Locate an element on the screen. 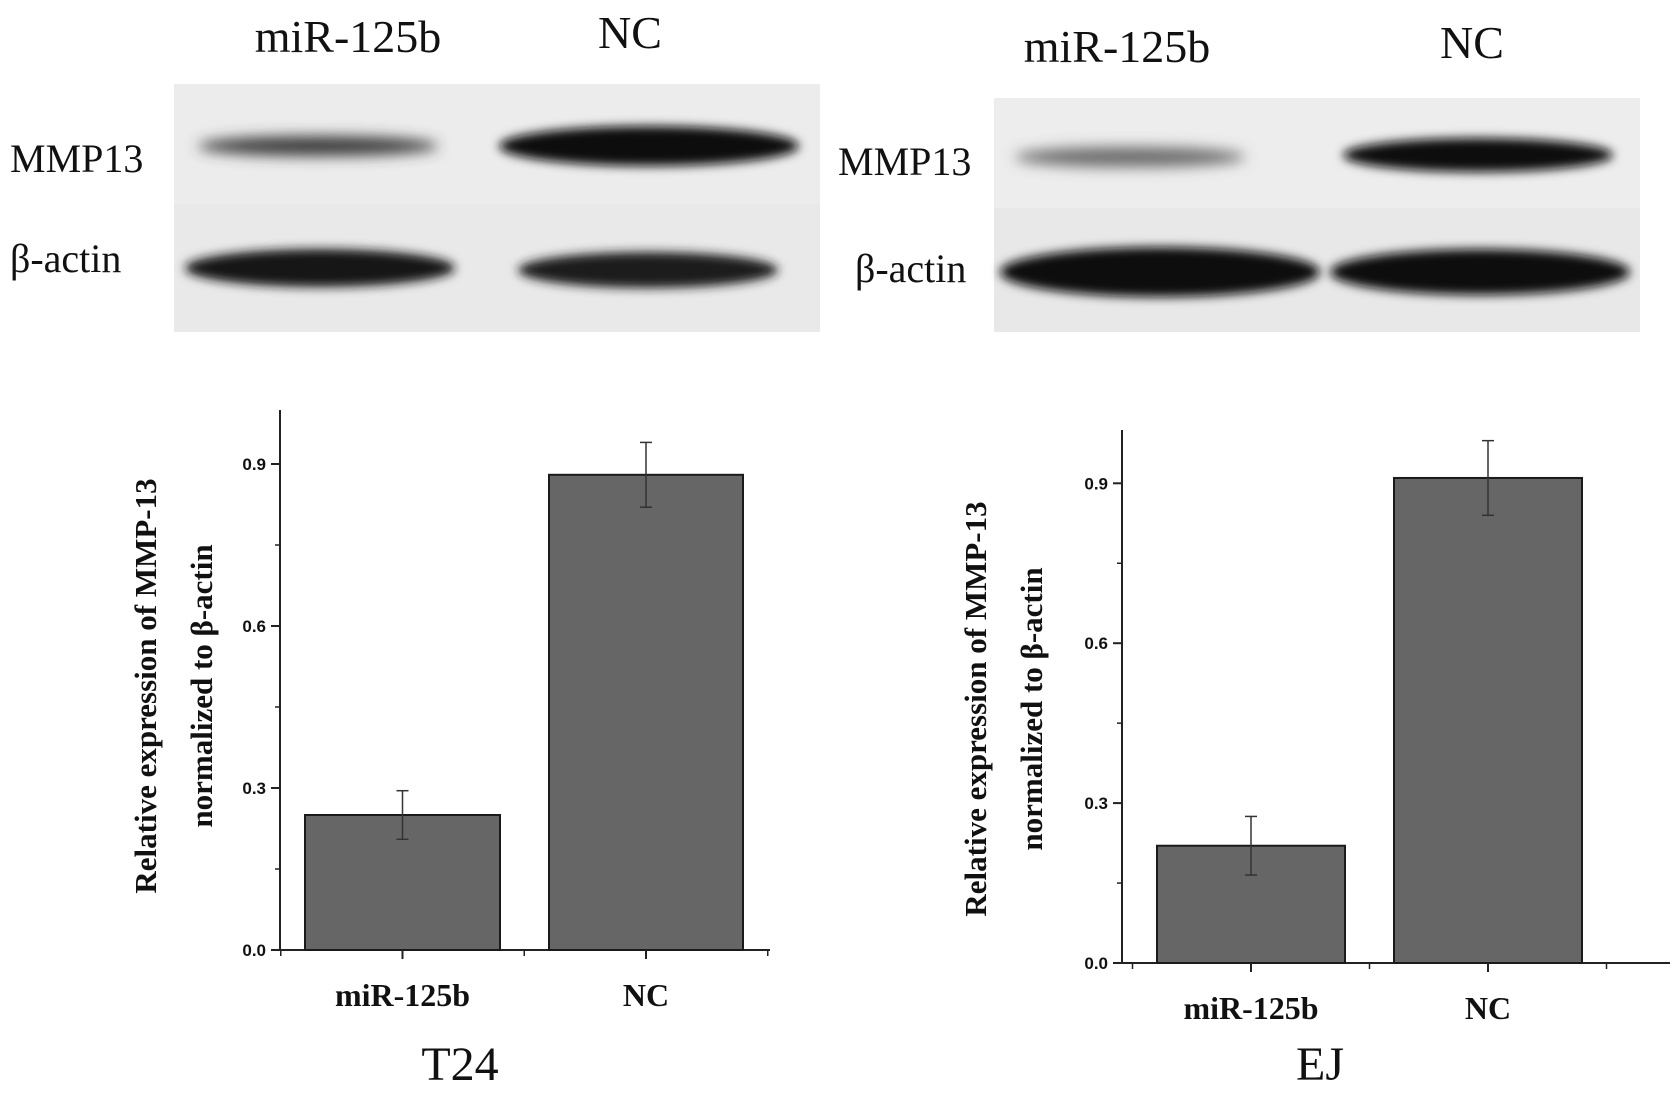 Image resolution: width=1677 pixels, height=1094 pixels. y-axis-label-line1-t24: Relative expression of MMP-13 is located at coordinates (145, 685).